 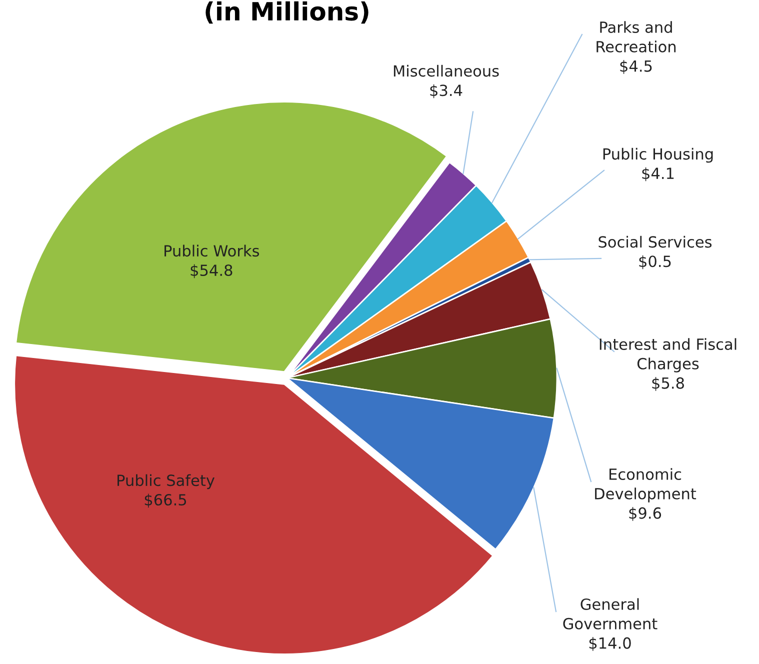 I want to click on slice-label: Miscellaneous, so click(x=446, y=70).